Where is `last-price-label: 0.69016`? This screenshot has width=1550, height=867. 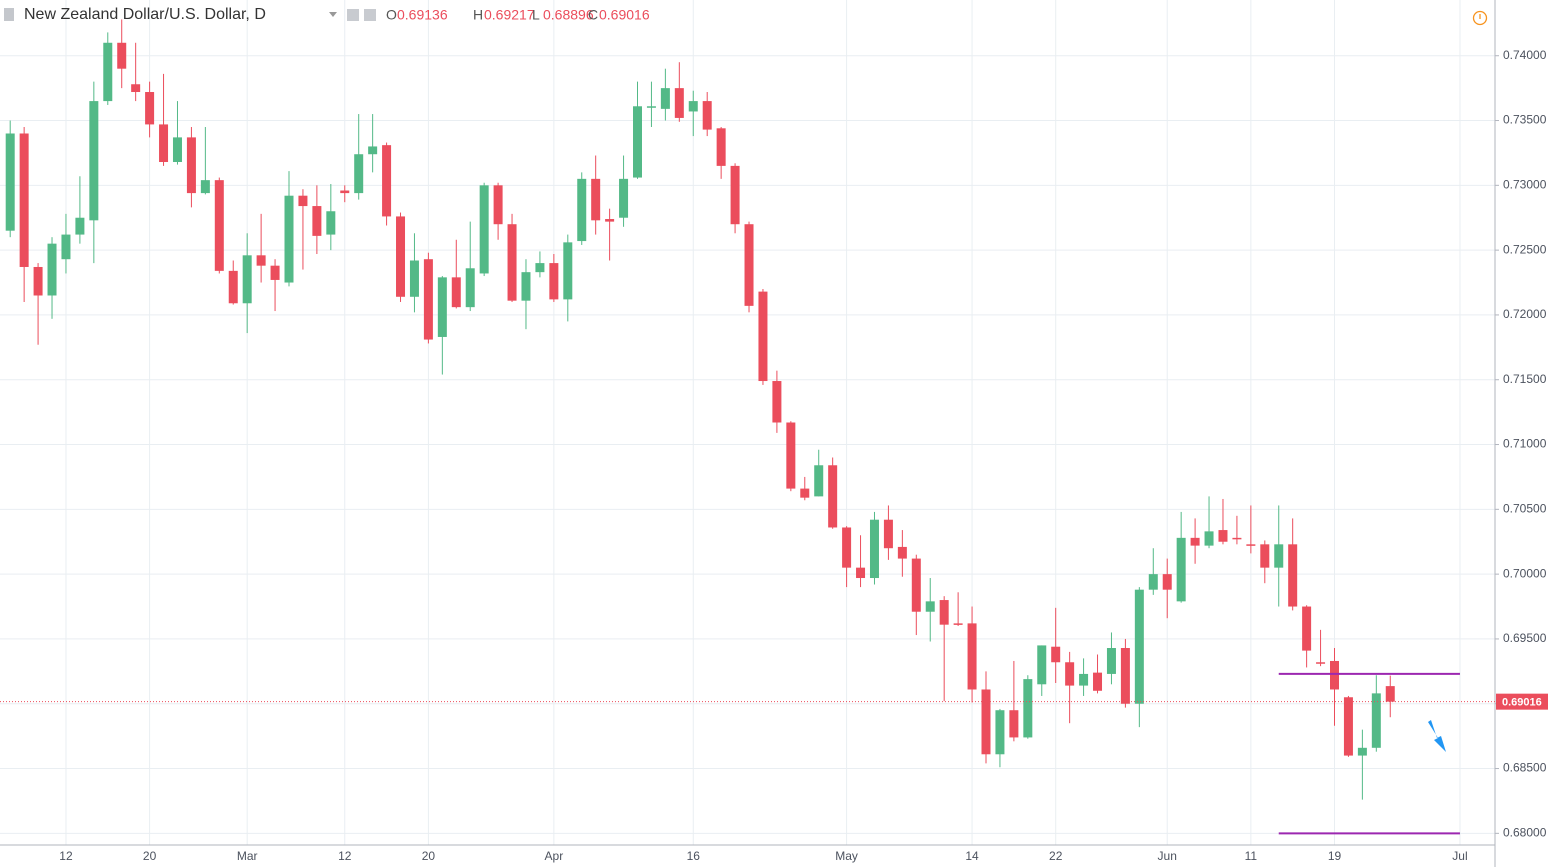
last-price-label: 0.69016 is located at coordinates (1522, 703).